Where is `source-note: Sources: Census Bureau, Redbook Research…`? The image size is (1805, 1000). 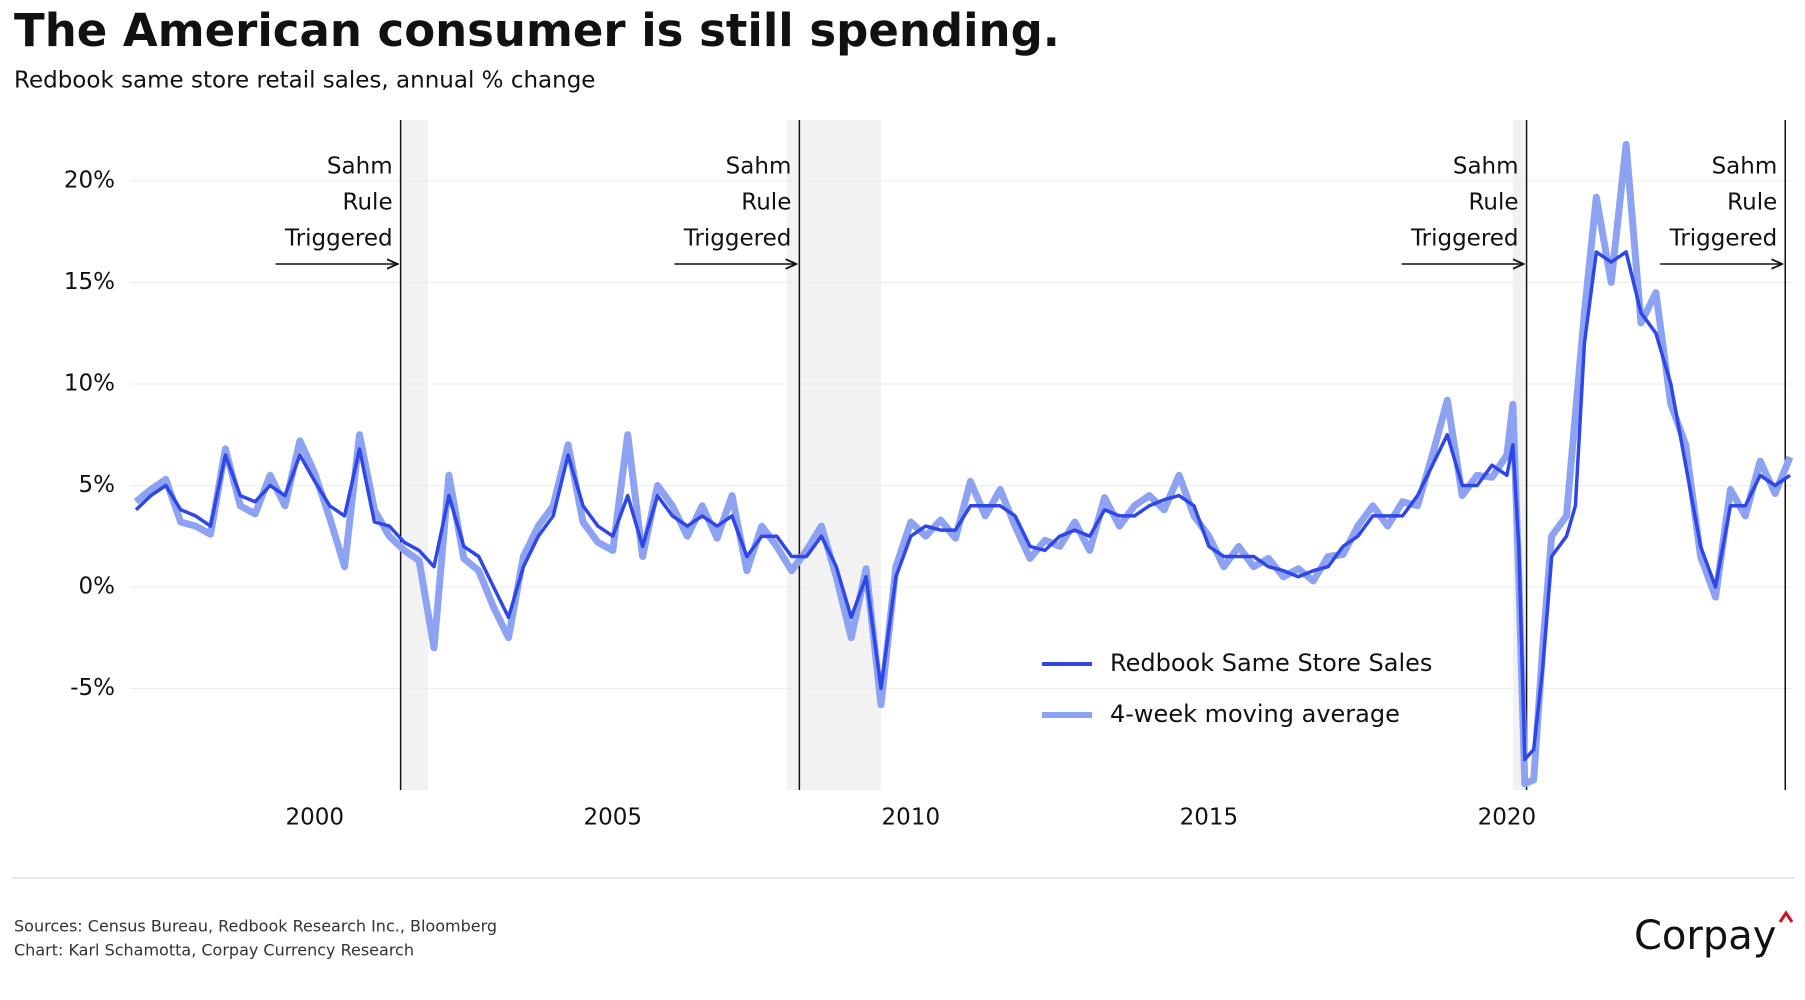
source-note: Sources: Census Bureau, Redbook Research… is located at coordinates (255, 926).